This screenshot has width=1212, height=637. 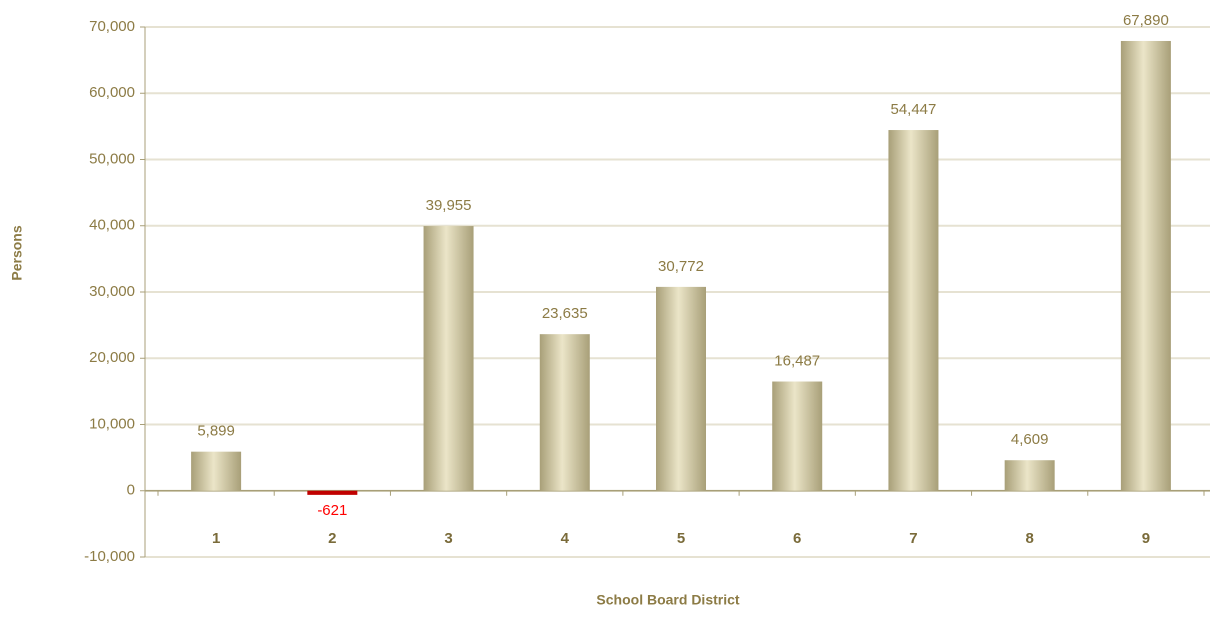 What do you see at coordinates (112, 158) in the screenshot?
I see `y-tick-label: 50,000` at bounding box center [112, 158].